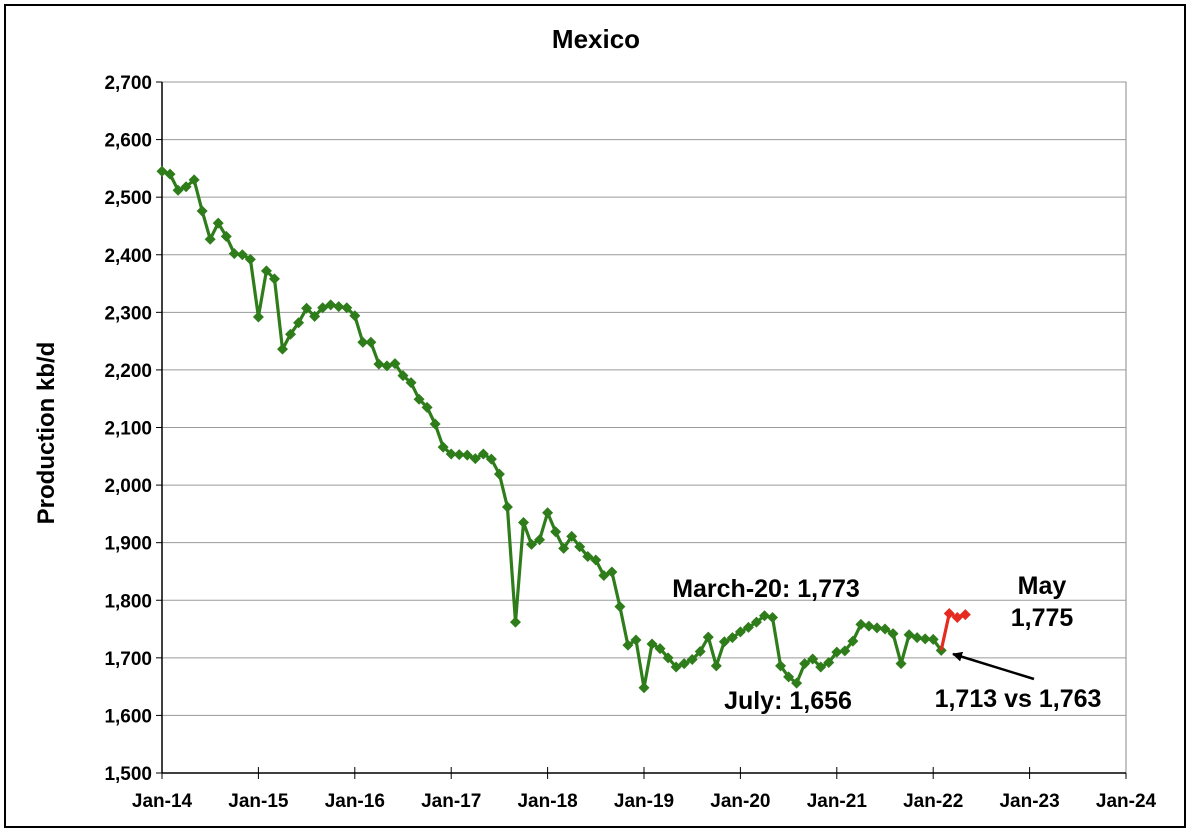 Image resolution: width=1192 pixels, height=834 pixels. What do you see at coordinates (128, 371) in the screenshot?
I see `y-tick-label: 2,200` at bounding box center [128, 371].